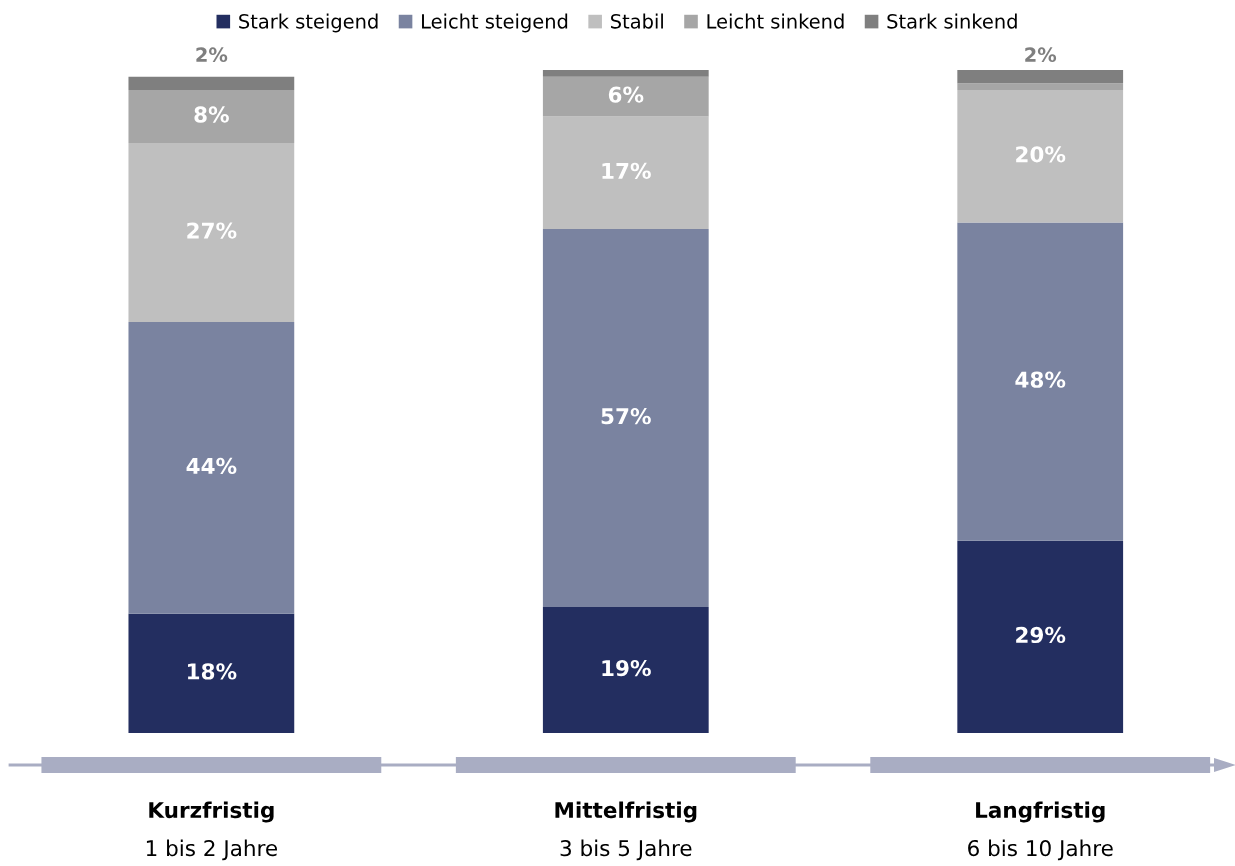 This screenshot has width=1235, height=866. Describe the element at coordinates (952, 21) in the screenshot. I see `legend-label: Stark sinkend` at that location.